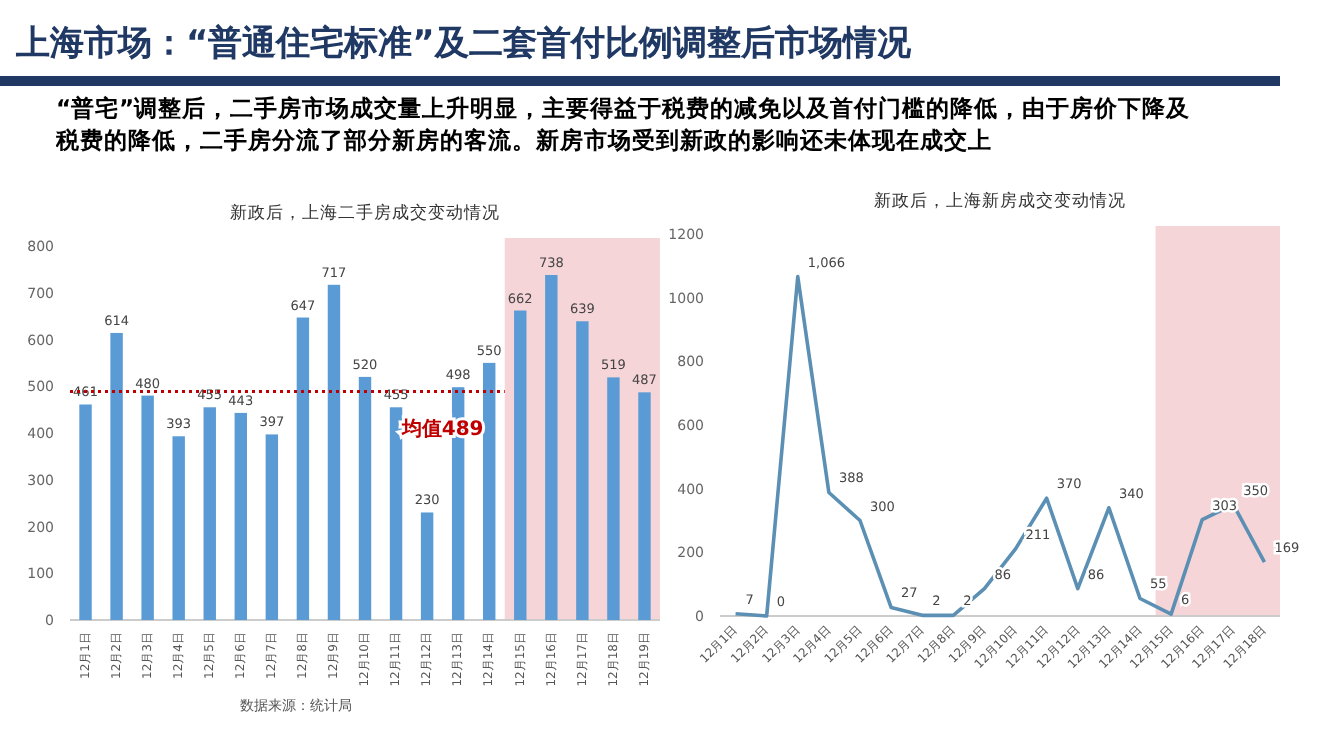 The image size is (1320, 744). Describe the element at coordinates (365, 213) in the screenshot. I see `chart-title: 新政后，上海二手房成交变动情况` at that location.